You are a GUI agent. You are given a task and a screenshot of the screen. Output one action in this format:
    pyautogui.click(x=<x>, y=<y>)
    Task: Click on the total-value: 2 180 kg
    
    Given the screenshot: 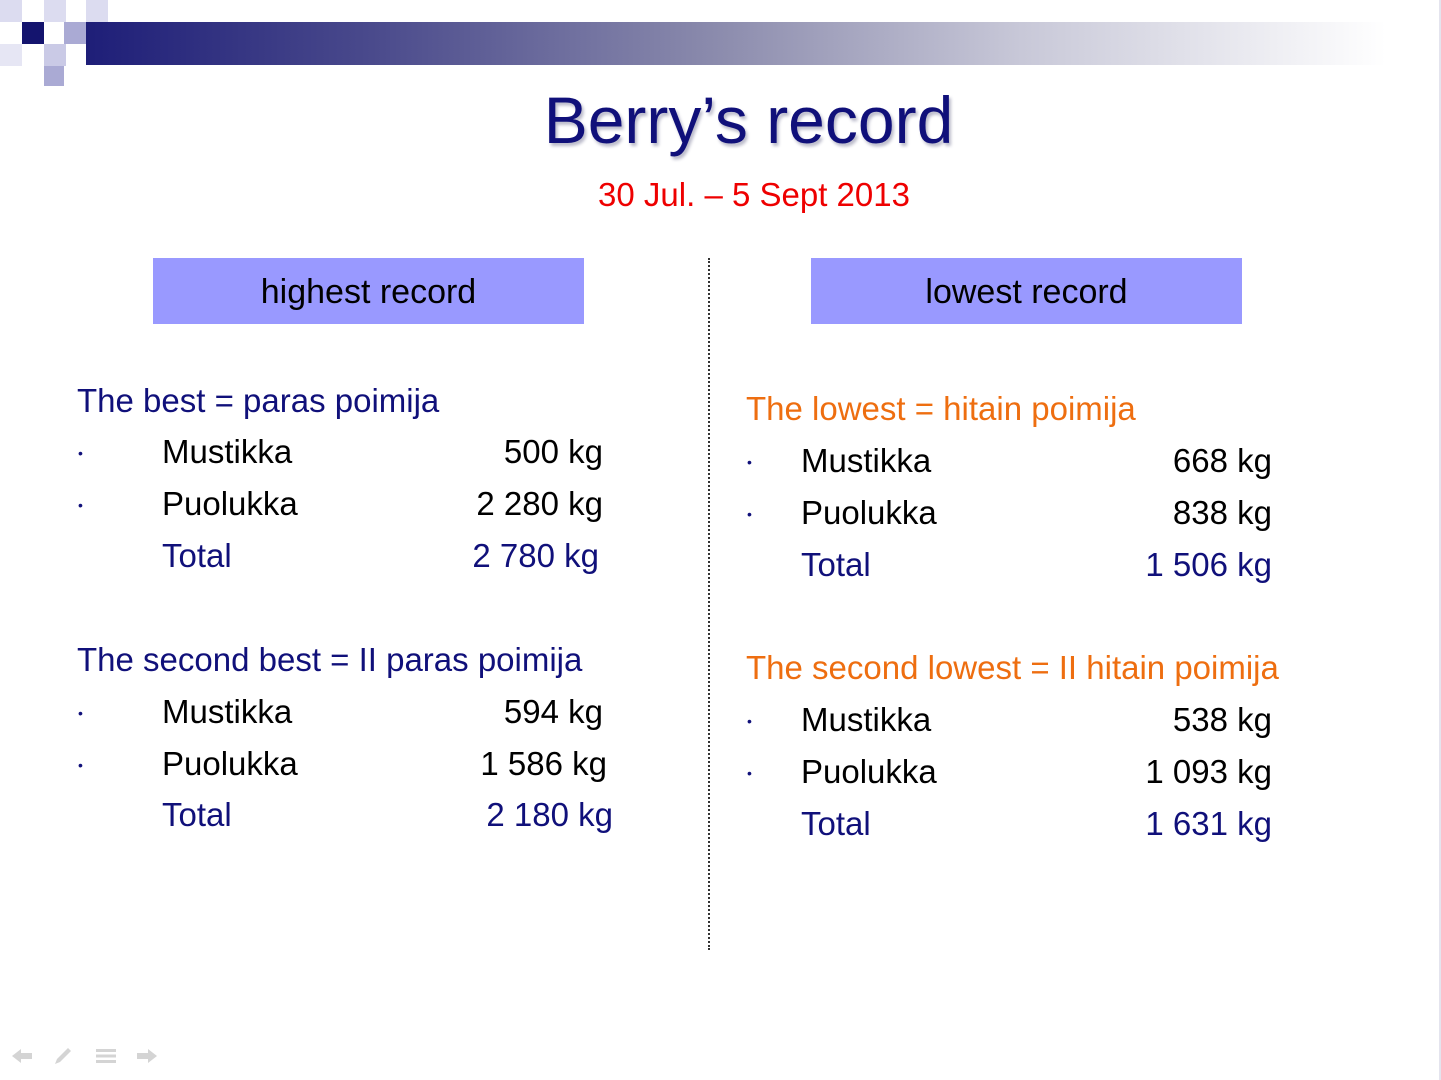 What is the action you would take?
    pyautogui.click(x=549, y=814)
    